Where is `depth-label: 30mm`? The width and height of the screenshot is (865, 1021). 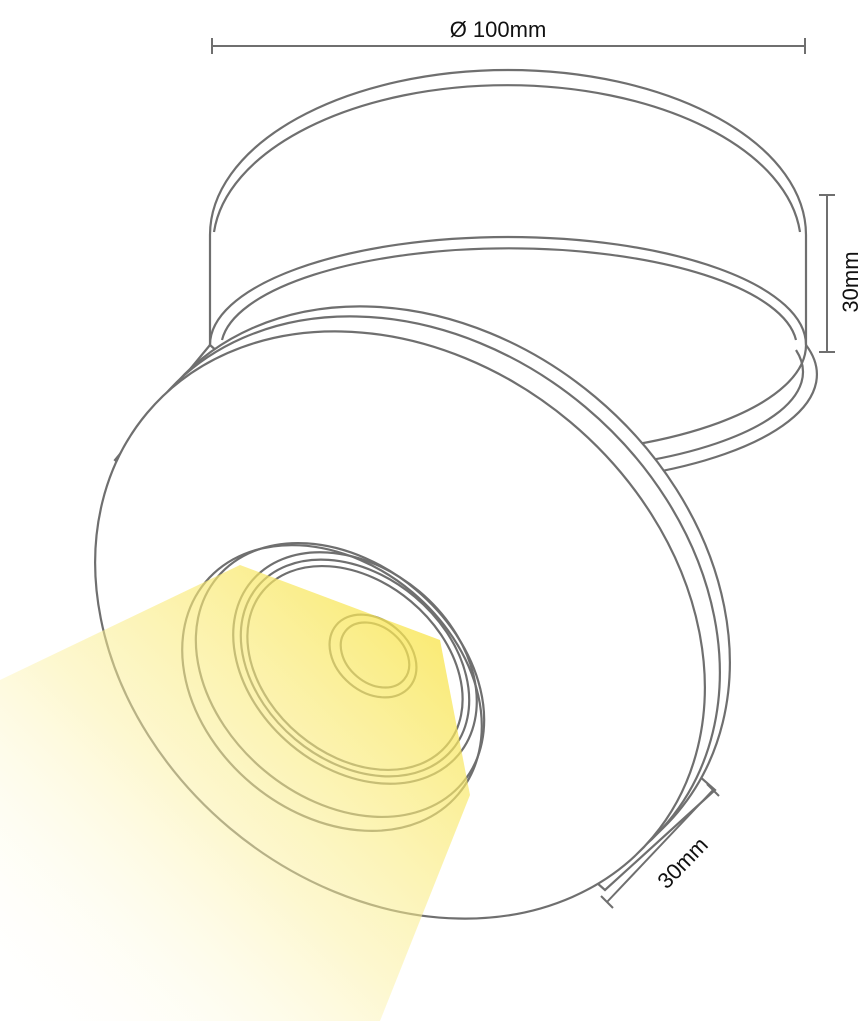
depth-label: 30mm is located at coordinates (682, 862).